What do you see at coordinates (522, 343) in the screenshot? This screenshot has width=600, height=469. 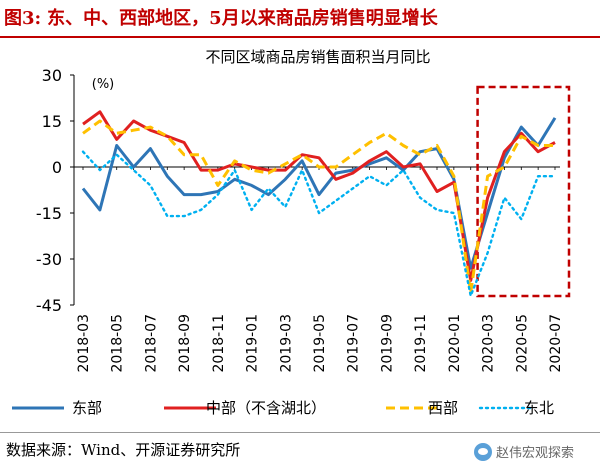 I see `x-tick-label: 2020-05` at bounding box center [522, 343].